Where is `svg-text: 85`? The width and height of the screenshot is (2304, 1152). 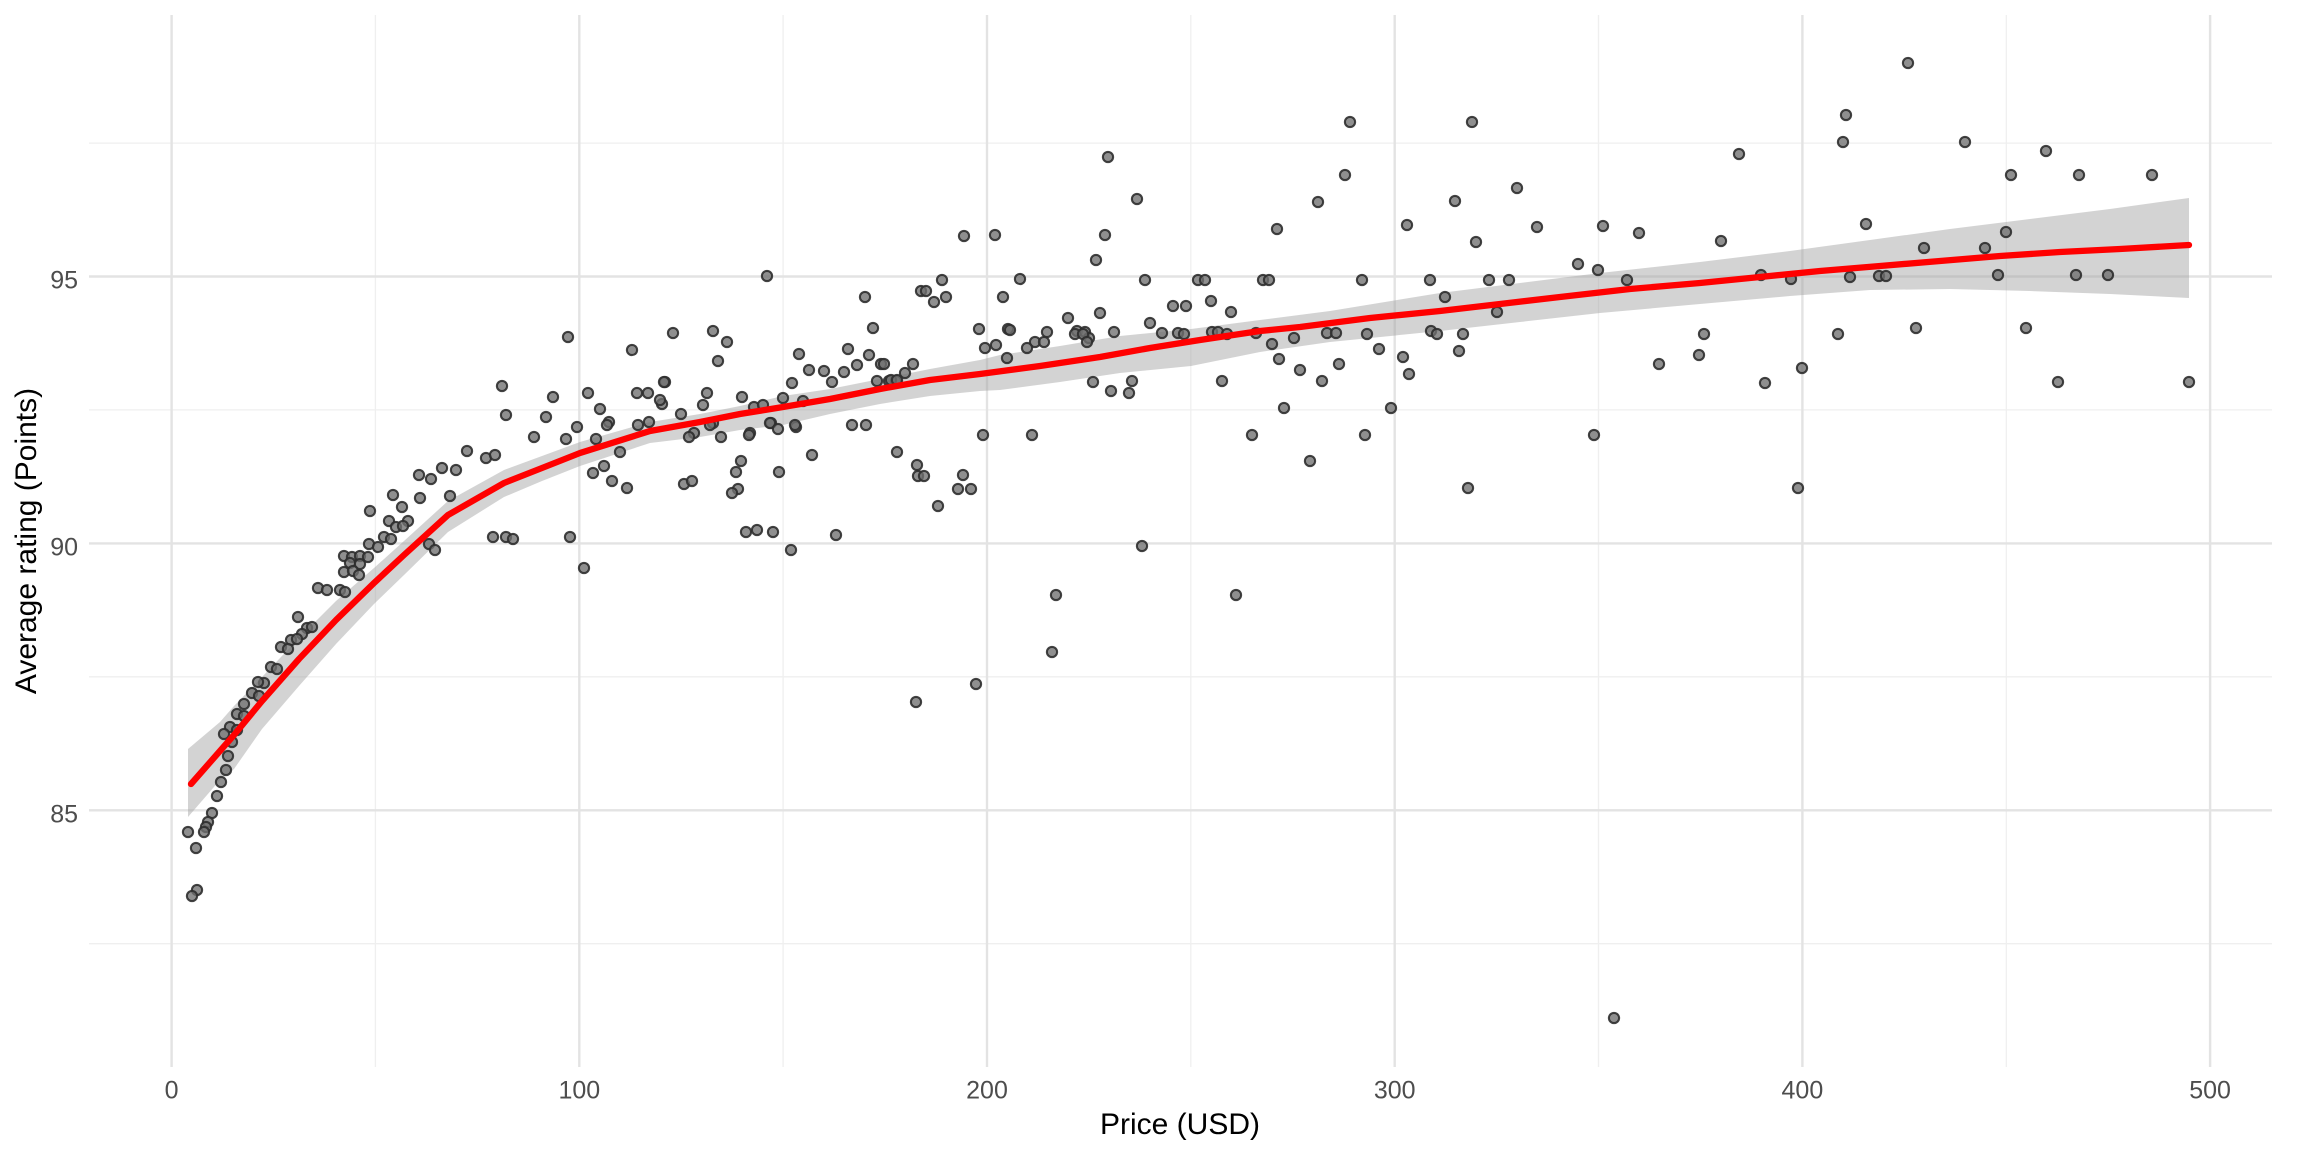
svg-text: 85 is located at coordinates (64, 814).